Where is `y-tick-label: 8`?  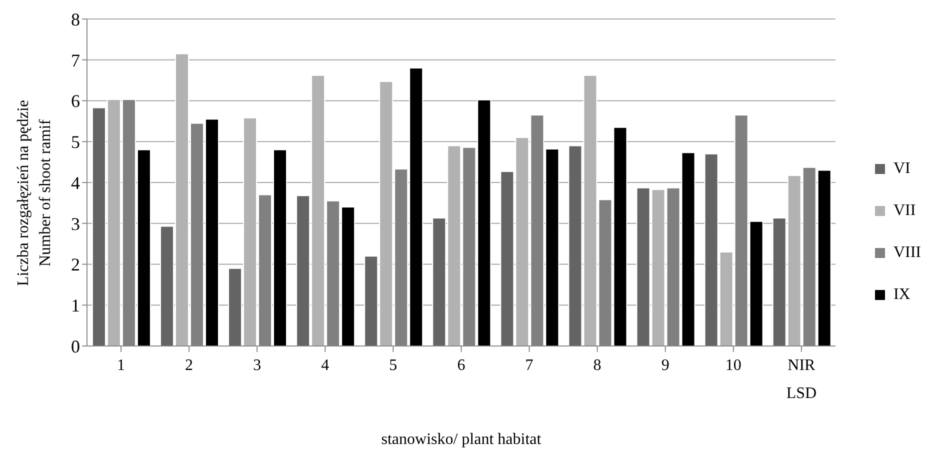
y-tick-label: 8 is located at coordinates (75, 19).